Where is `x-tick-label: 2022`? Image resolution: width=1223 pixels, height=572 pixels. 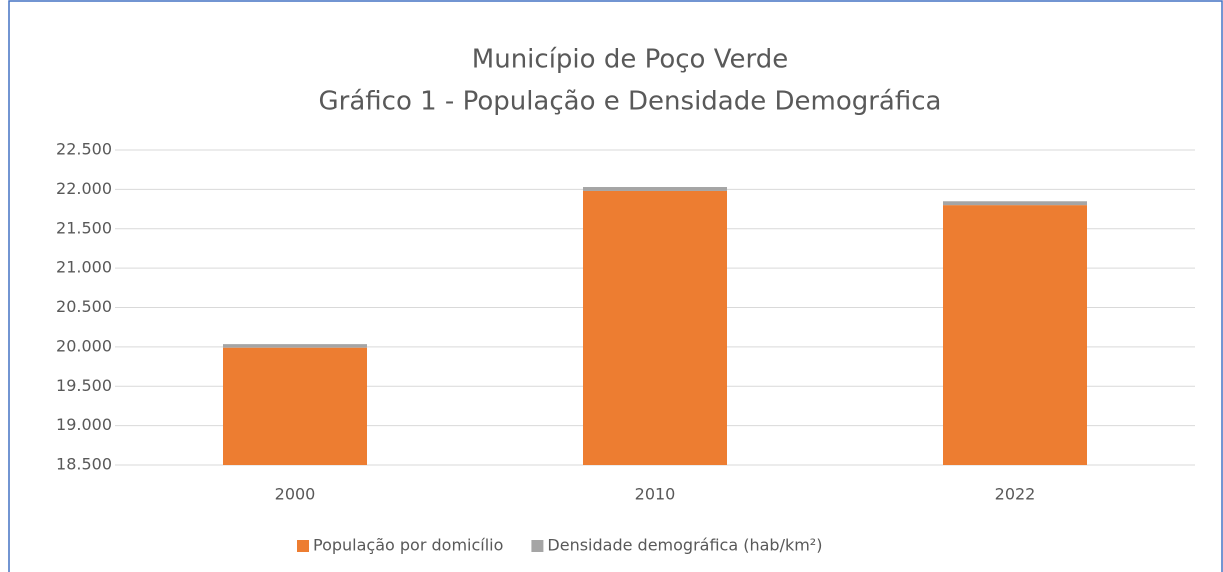 x-tick-label: 2022 is located at coordinates (1015, 494).